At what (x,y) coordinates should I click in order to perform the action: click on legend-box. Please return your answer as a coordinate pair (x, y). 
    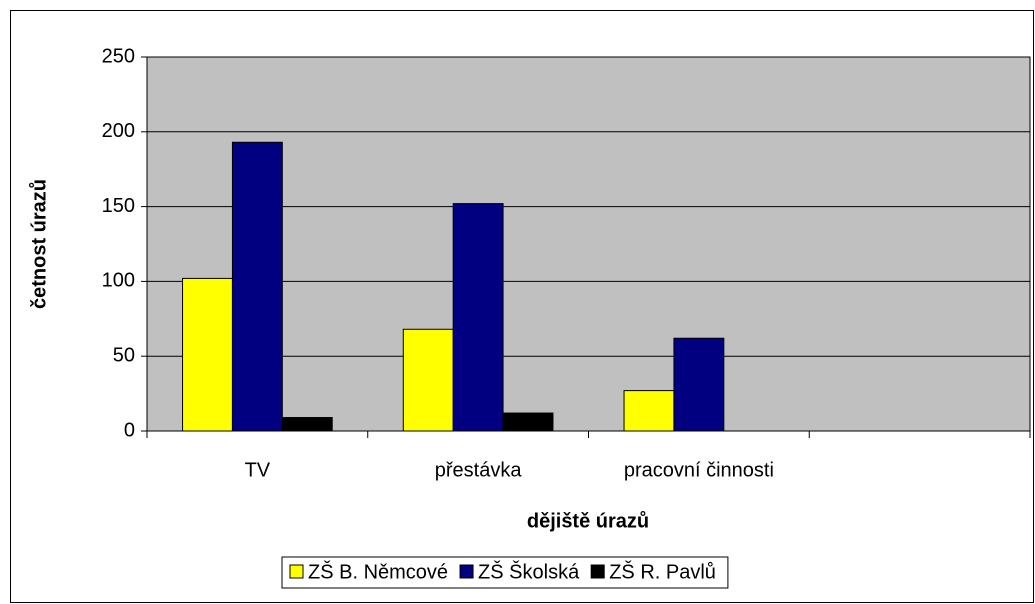
    Looking at the image, I should click on (505, 572).